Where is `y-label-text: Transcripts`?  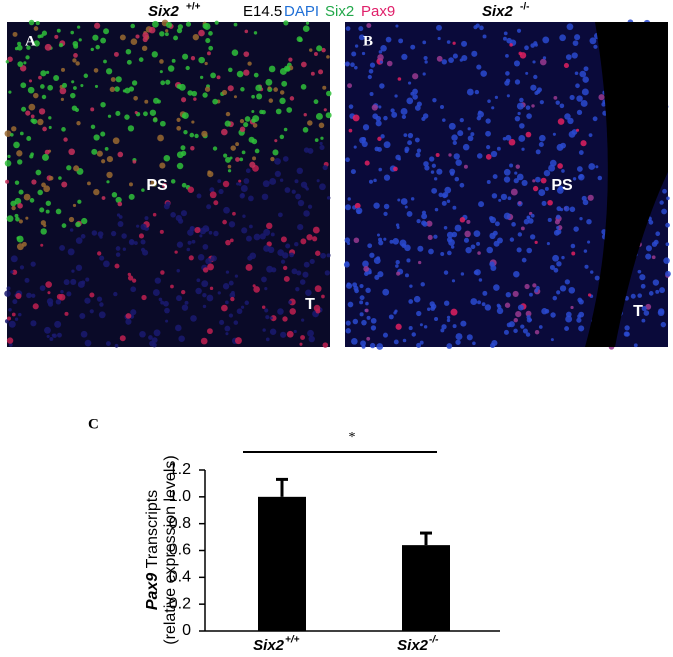 y-label-text: Transcripts is located at coordinates (152, 529).